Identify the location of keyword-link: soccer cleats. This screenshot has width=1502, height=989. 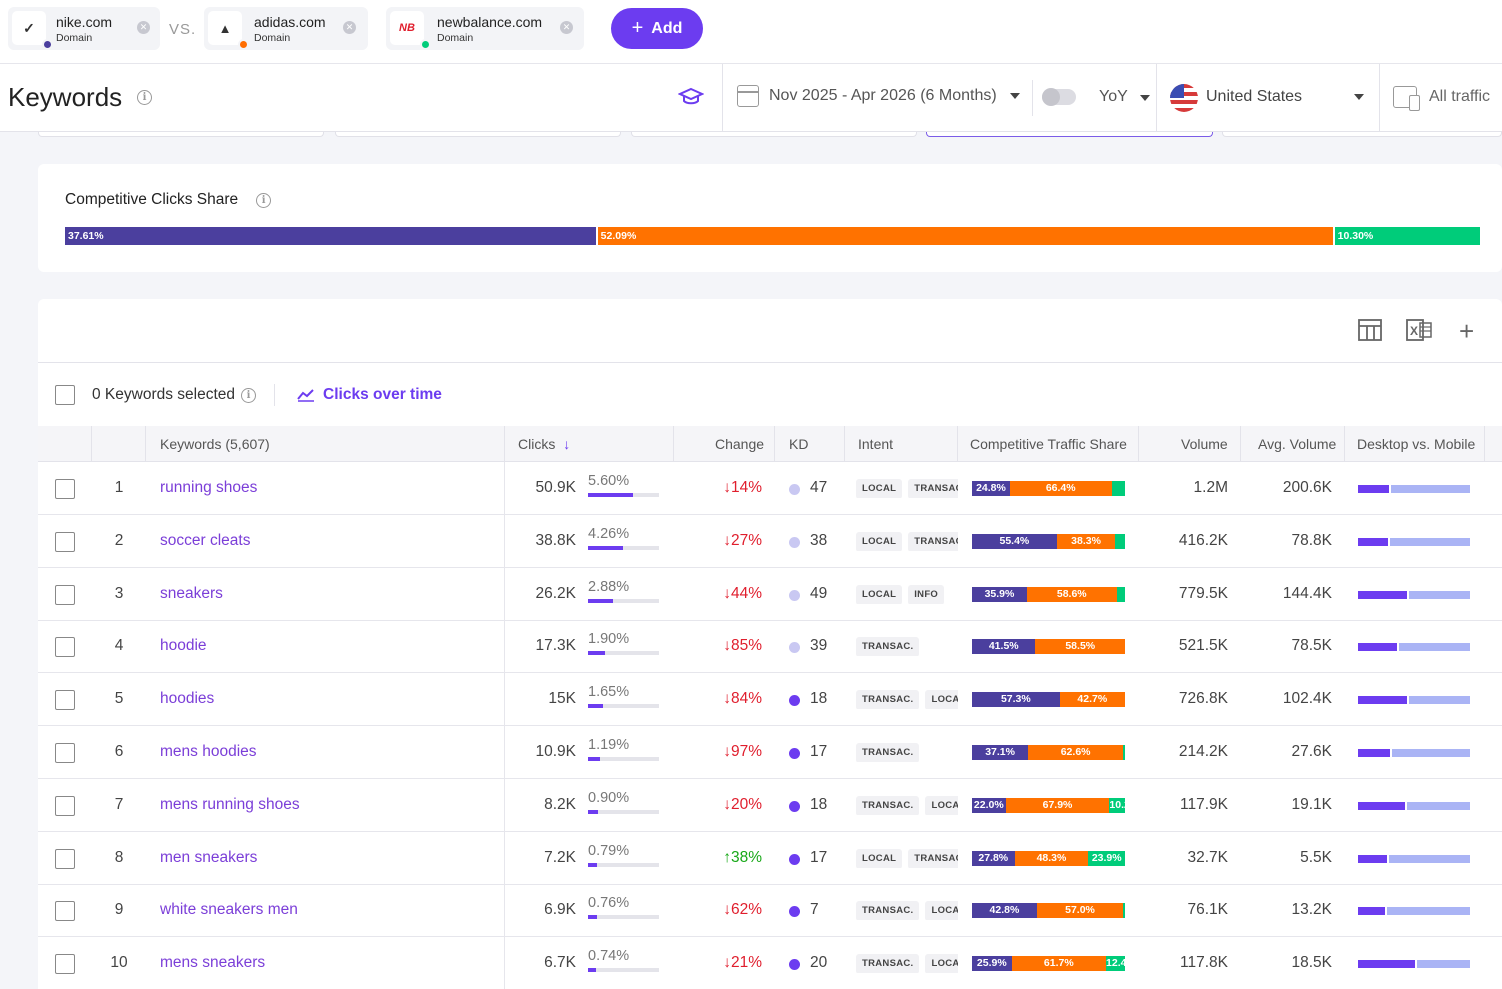
(205, 540).